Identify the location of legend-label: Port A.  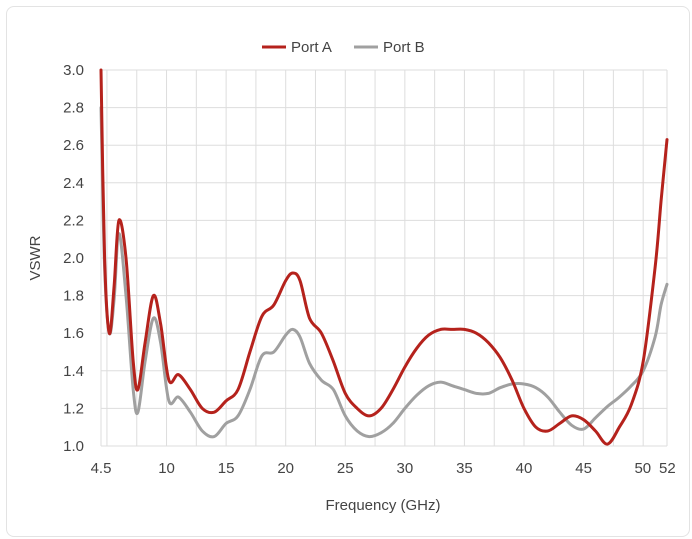
(311, 47).